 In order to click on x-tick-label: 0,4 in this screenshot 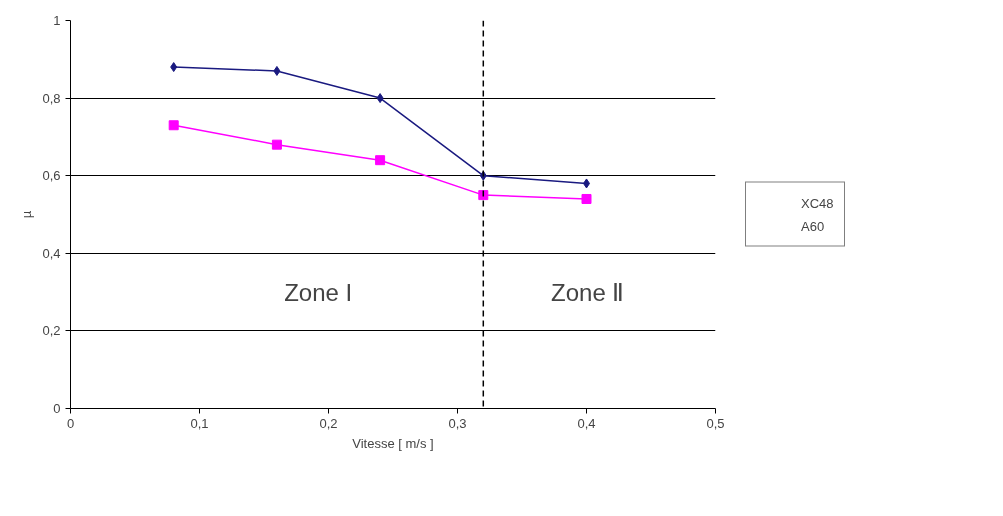, I will do `click(586, 423)`.